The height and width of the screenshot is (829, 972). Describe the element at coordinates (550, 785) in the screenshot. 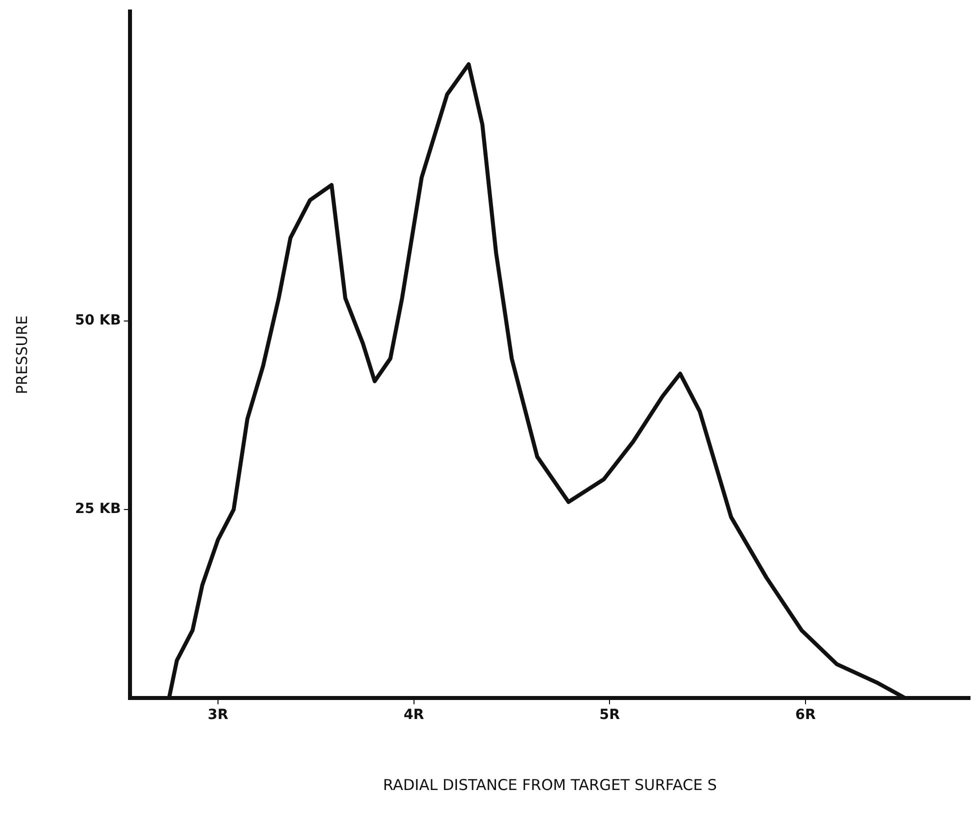

I see `x-axis-title: RADIAL DISTANCE FROM TARGET SURFACE S` at that location.